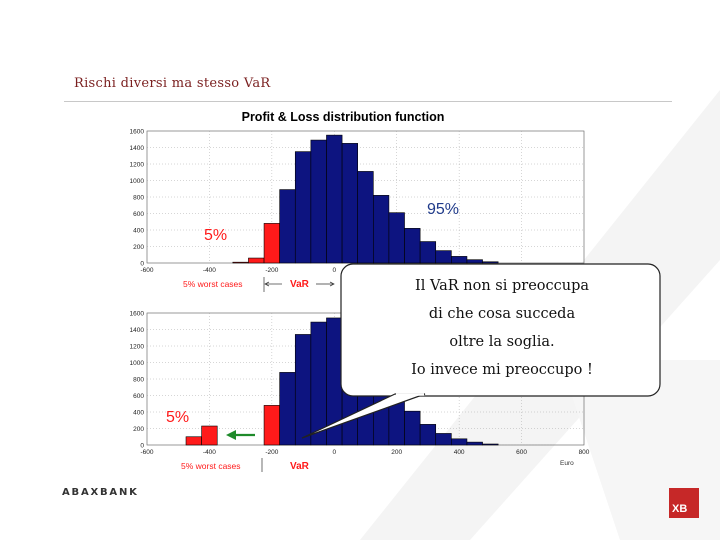  I want to click on callout-line: Il VaR non si preoccupa, so click(502, 286).